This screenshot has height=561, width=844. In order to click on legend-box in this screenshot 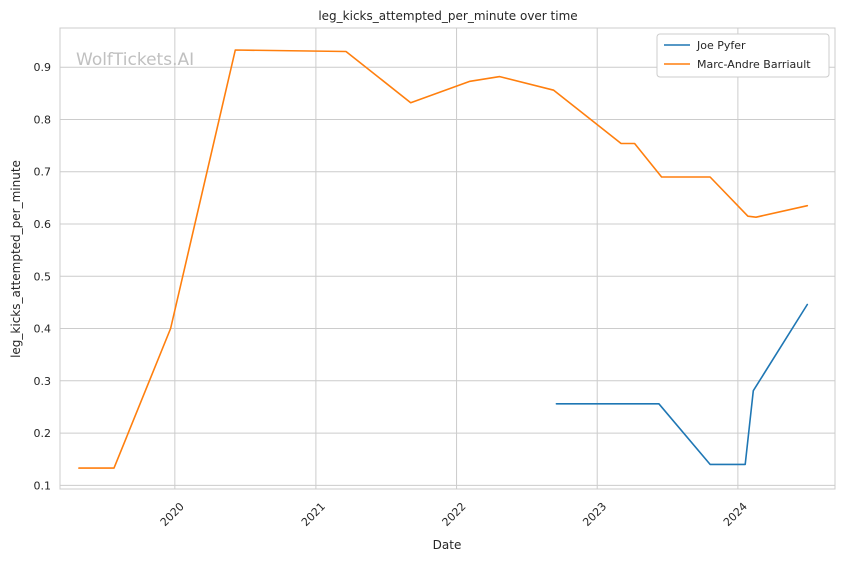, I will do `click(743, 55)`.